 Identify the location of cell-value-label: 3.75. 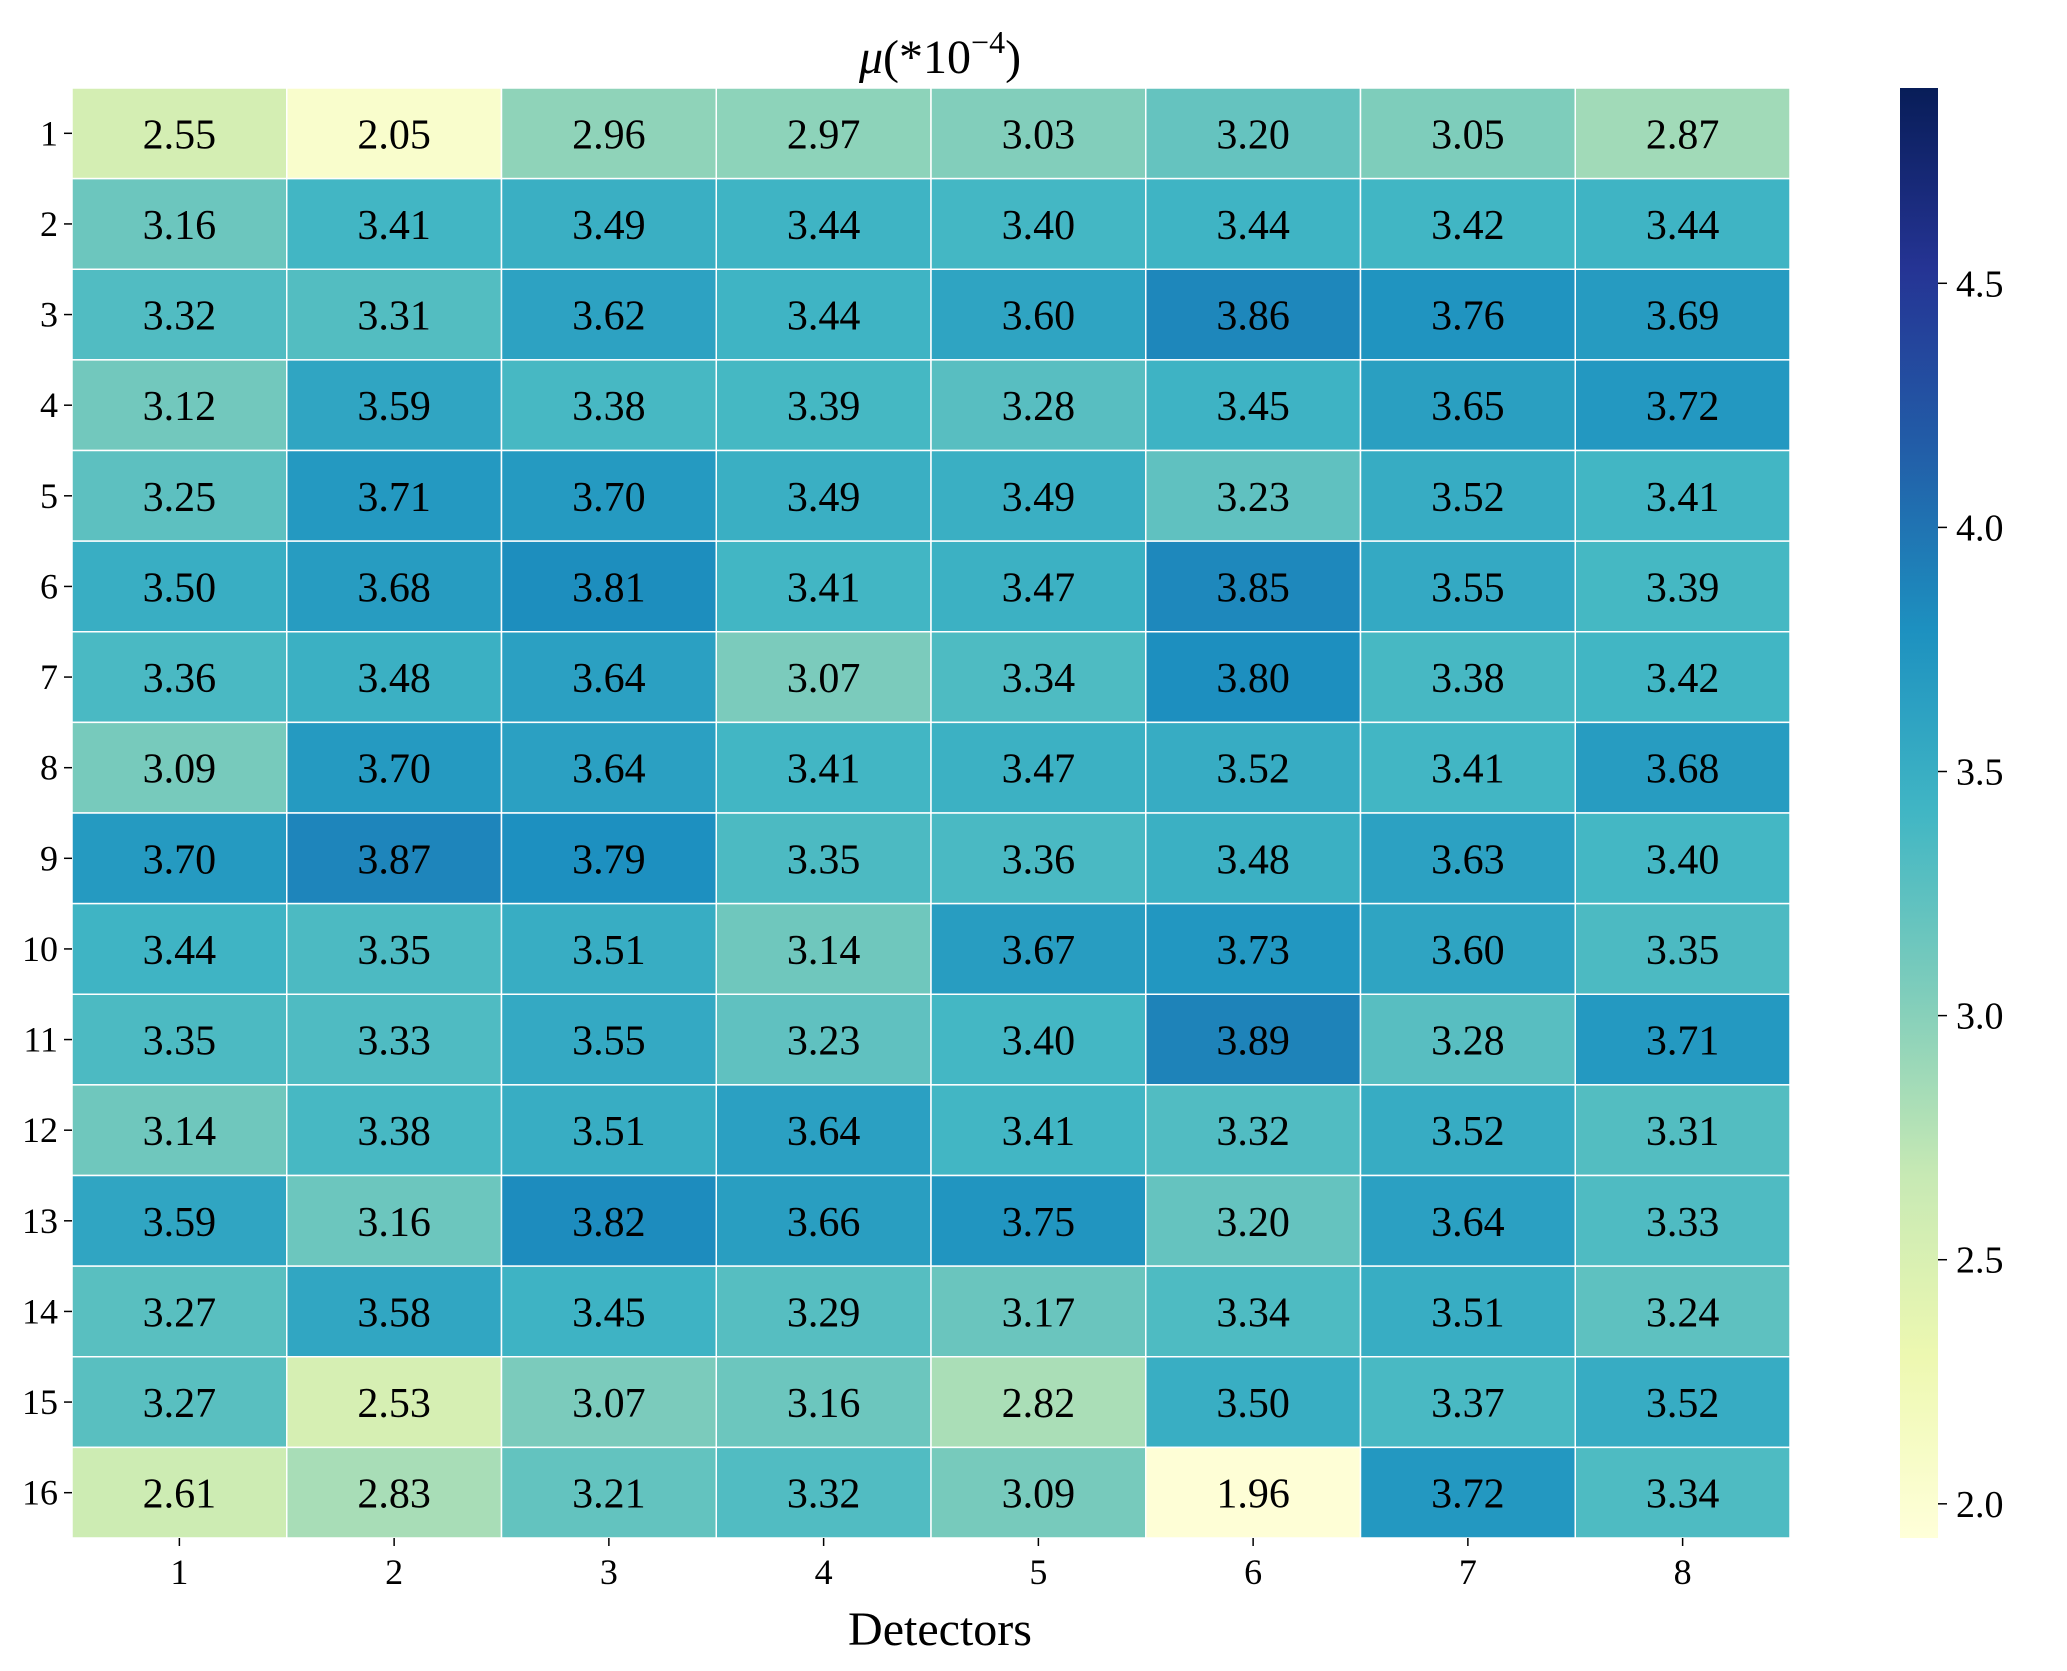
(1039, 1223).